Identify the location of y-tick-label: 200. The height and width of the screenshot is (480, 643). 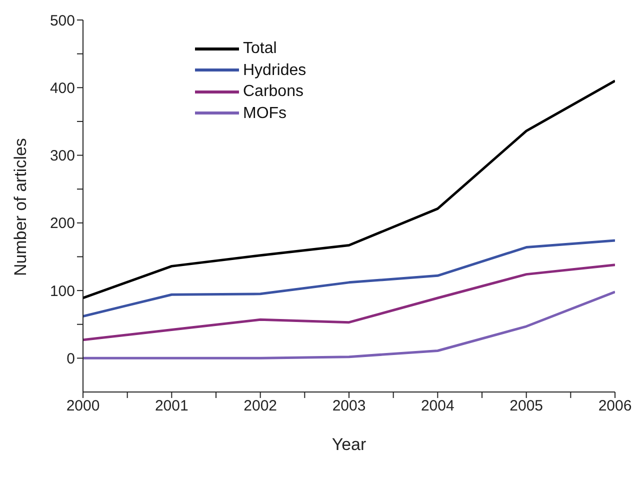
(62, 223).